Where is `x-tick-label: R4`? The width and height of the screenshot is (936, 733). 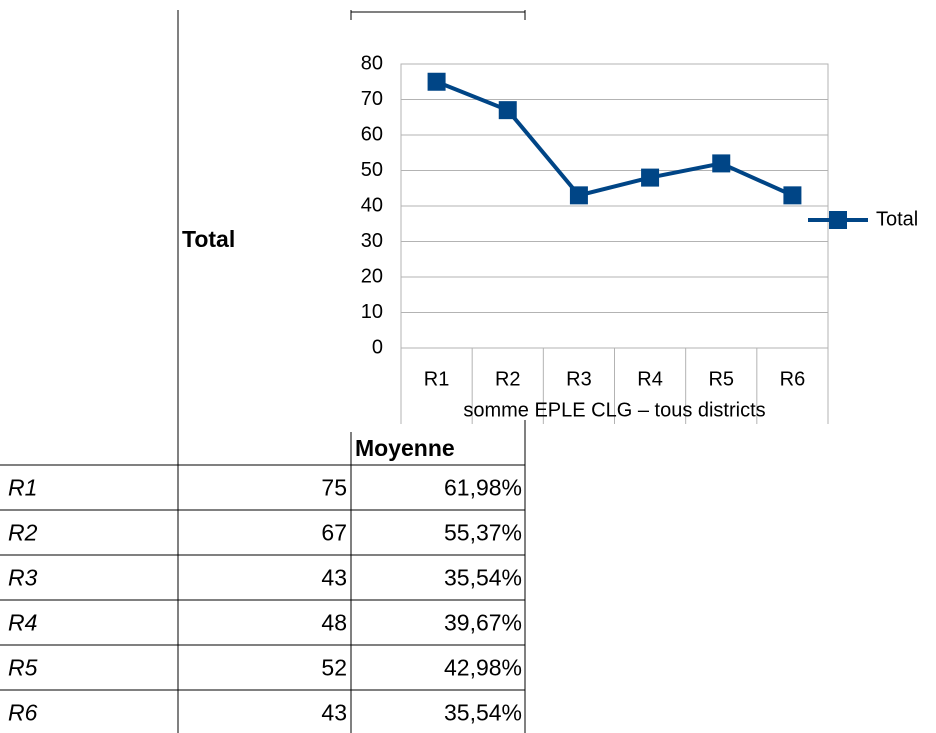 x-tick-label: R4 is located at coordinates (650, 379).